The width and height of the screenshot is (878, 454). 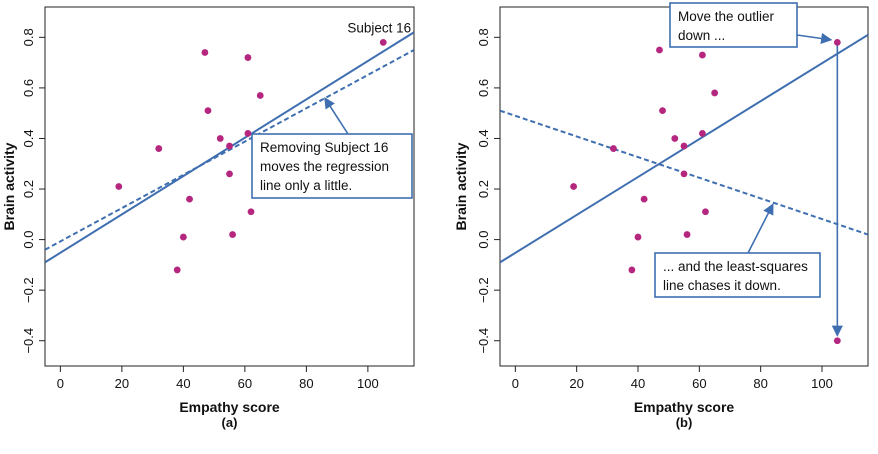 What do you see at coordinates (306, 185) in the screenshot?
I see `annotation-text: line only a little.` at bounding box center [306, 185].